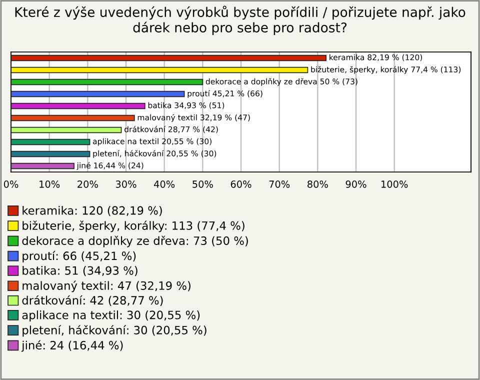 This screenshot has height=380, width=480. Describe the element at coordinates (111, 316) in the screenshot. I see `legend-label: aplikace na textil: 30 (20,55 %)` at that location.